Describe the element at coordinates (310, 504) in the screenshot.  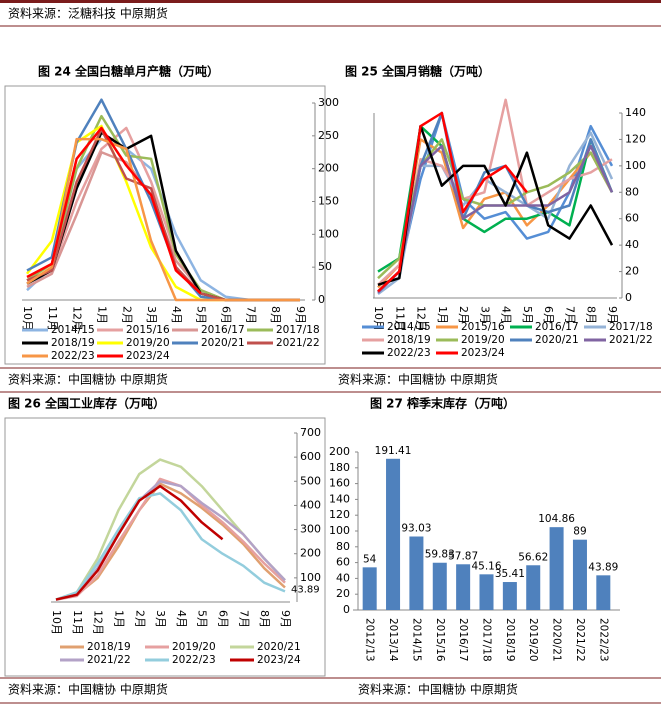
I see `y-tick-label: 400` at that location.